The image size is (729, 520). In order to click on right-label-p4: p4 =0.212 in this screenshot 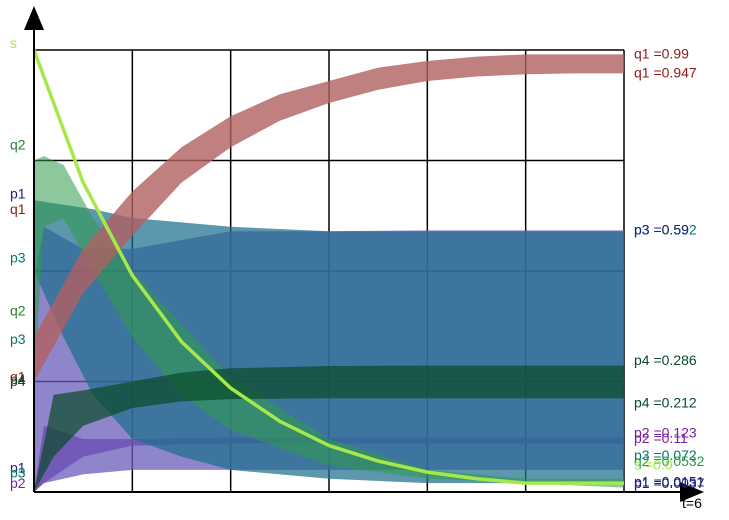, I will do `click(665, 403)`.